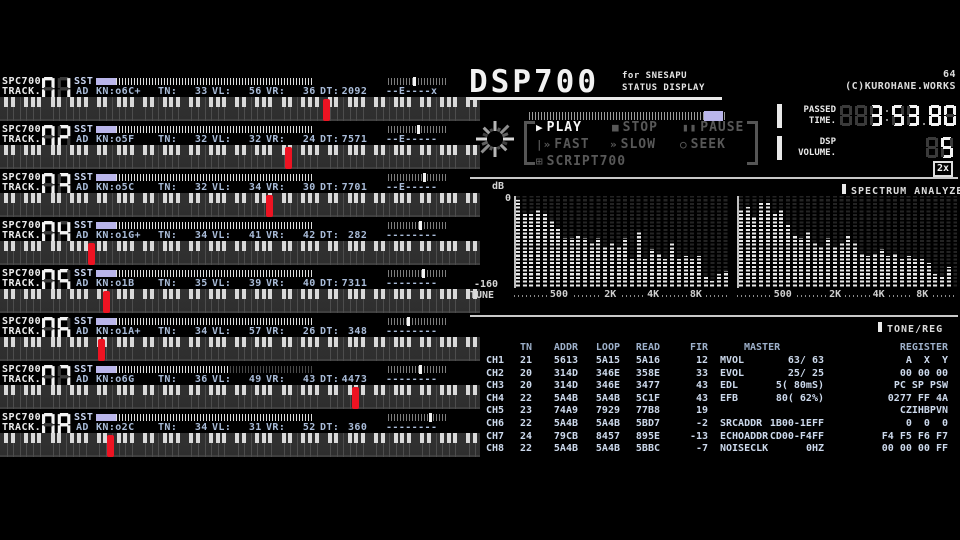 The height and width of the screenshot is (540, 960). I want to click on register-value: 00 00 00, so click(923, 373).